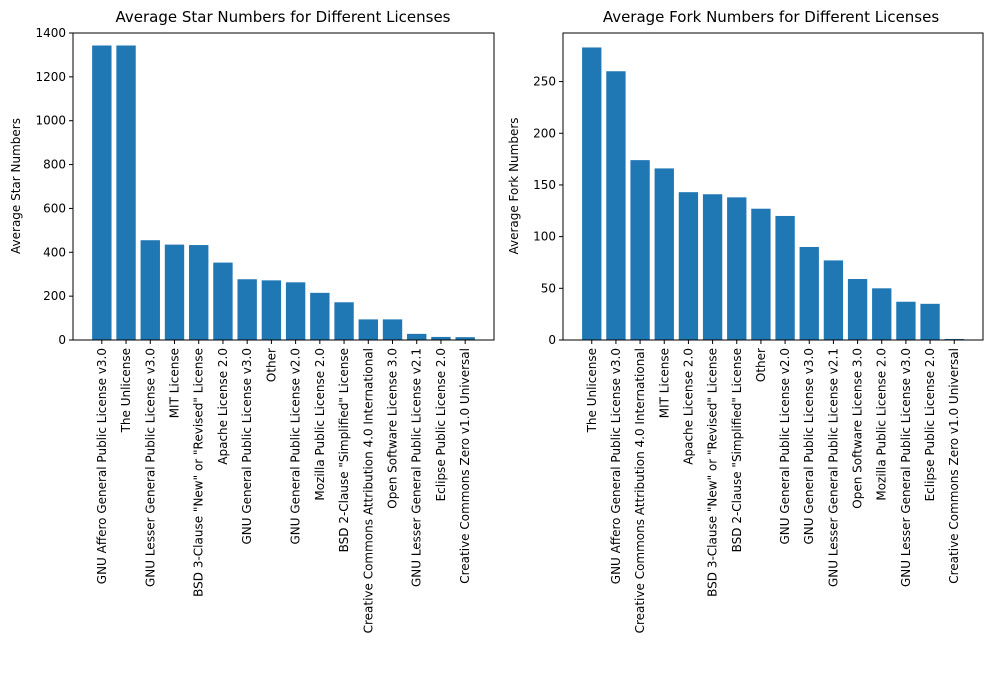 This screenshot has width=989, height=690. Describe the element at coordinates (54, 296) in the screenshot. I see `star-chart-y-tick-label: 200` at that location.